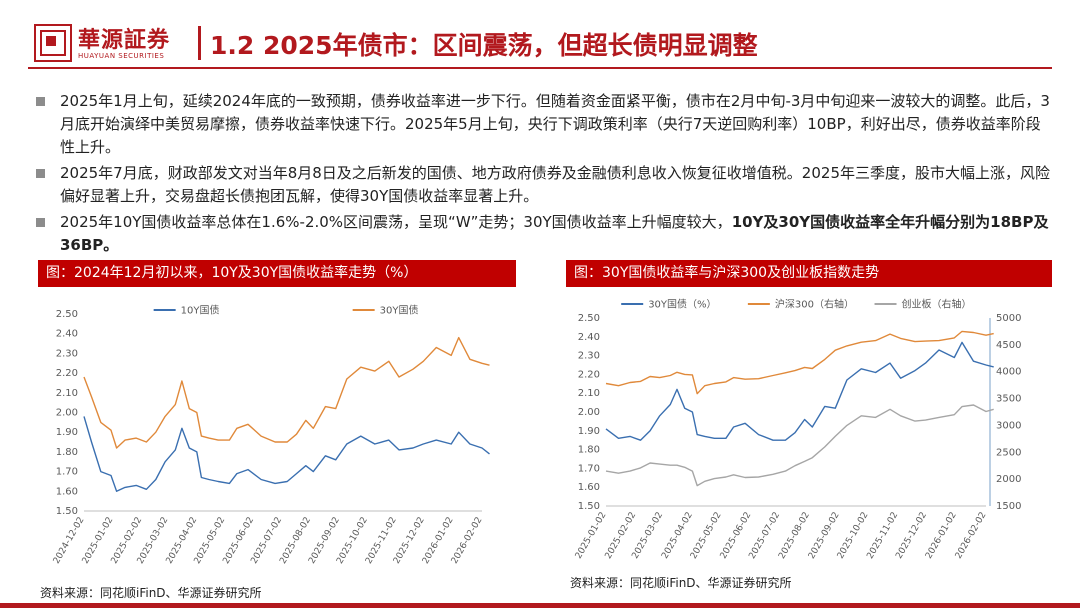 The height and width of the screenshot is (608, 1080). What do you see at coordinates (1008, 318) in the screenshot?
I see `y2-tick-label: 5000` at bounding box center [1008, 318].